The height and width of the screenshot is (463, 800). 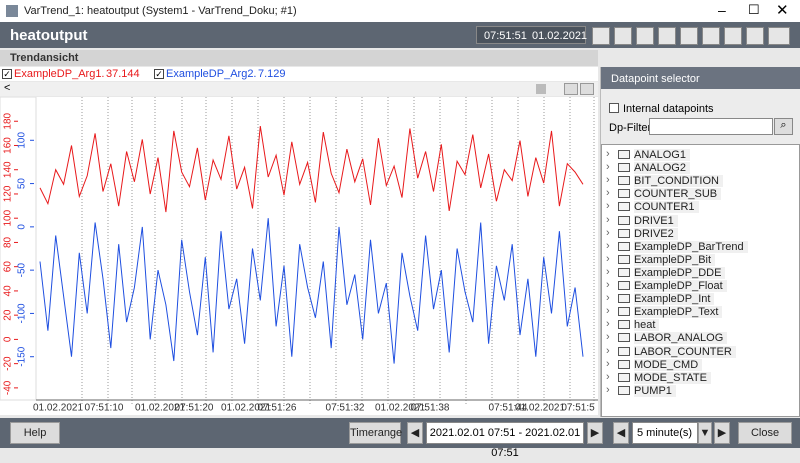 I want to click on legend-name: ExampleDP_Arg1., so click(x=59, y=74).